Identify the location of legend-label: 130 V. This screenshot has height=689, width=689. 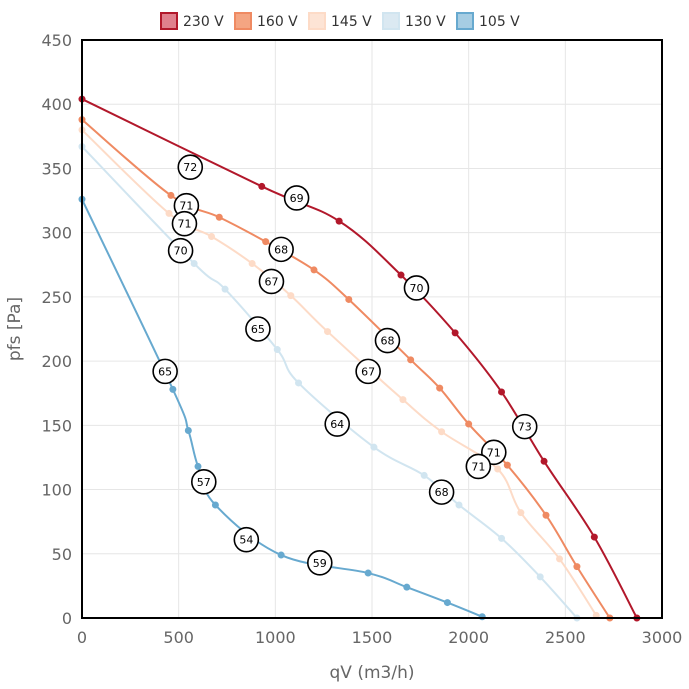
(425, 22).